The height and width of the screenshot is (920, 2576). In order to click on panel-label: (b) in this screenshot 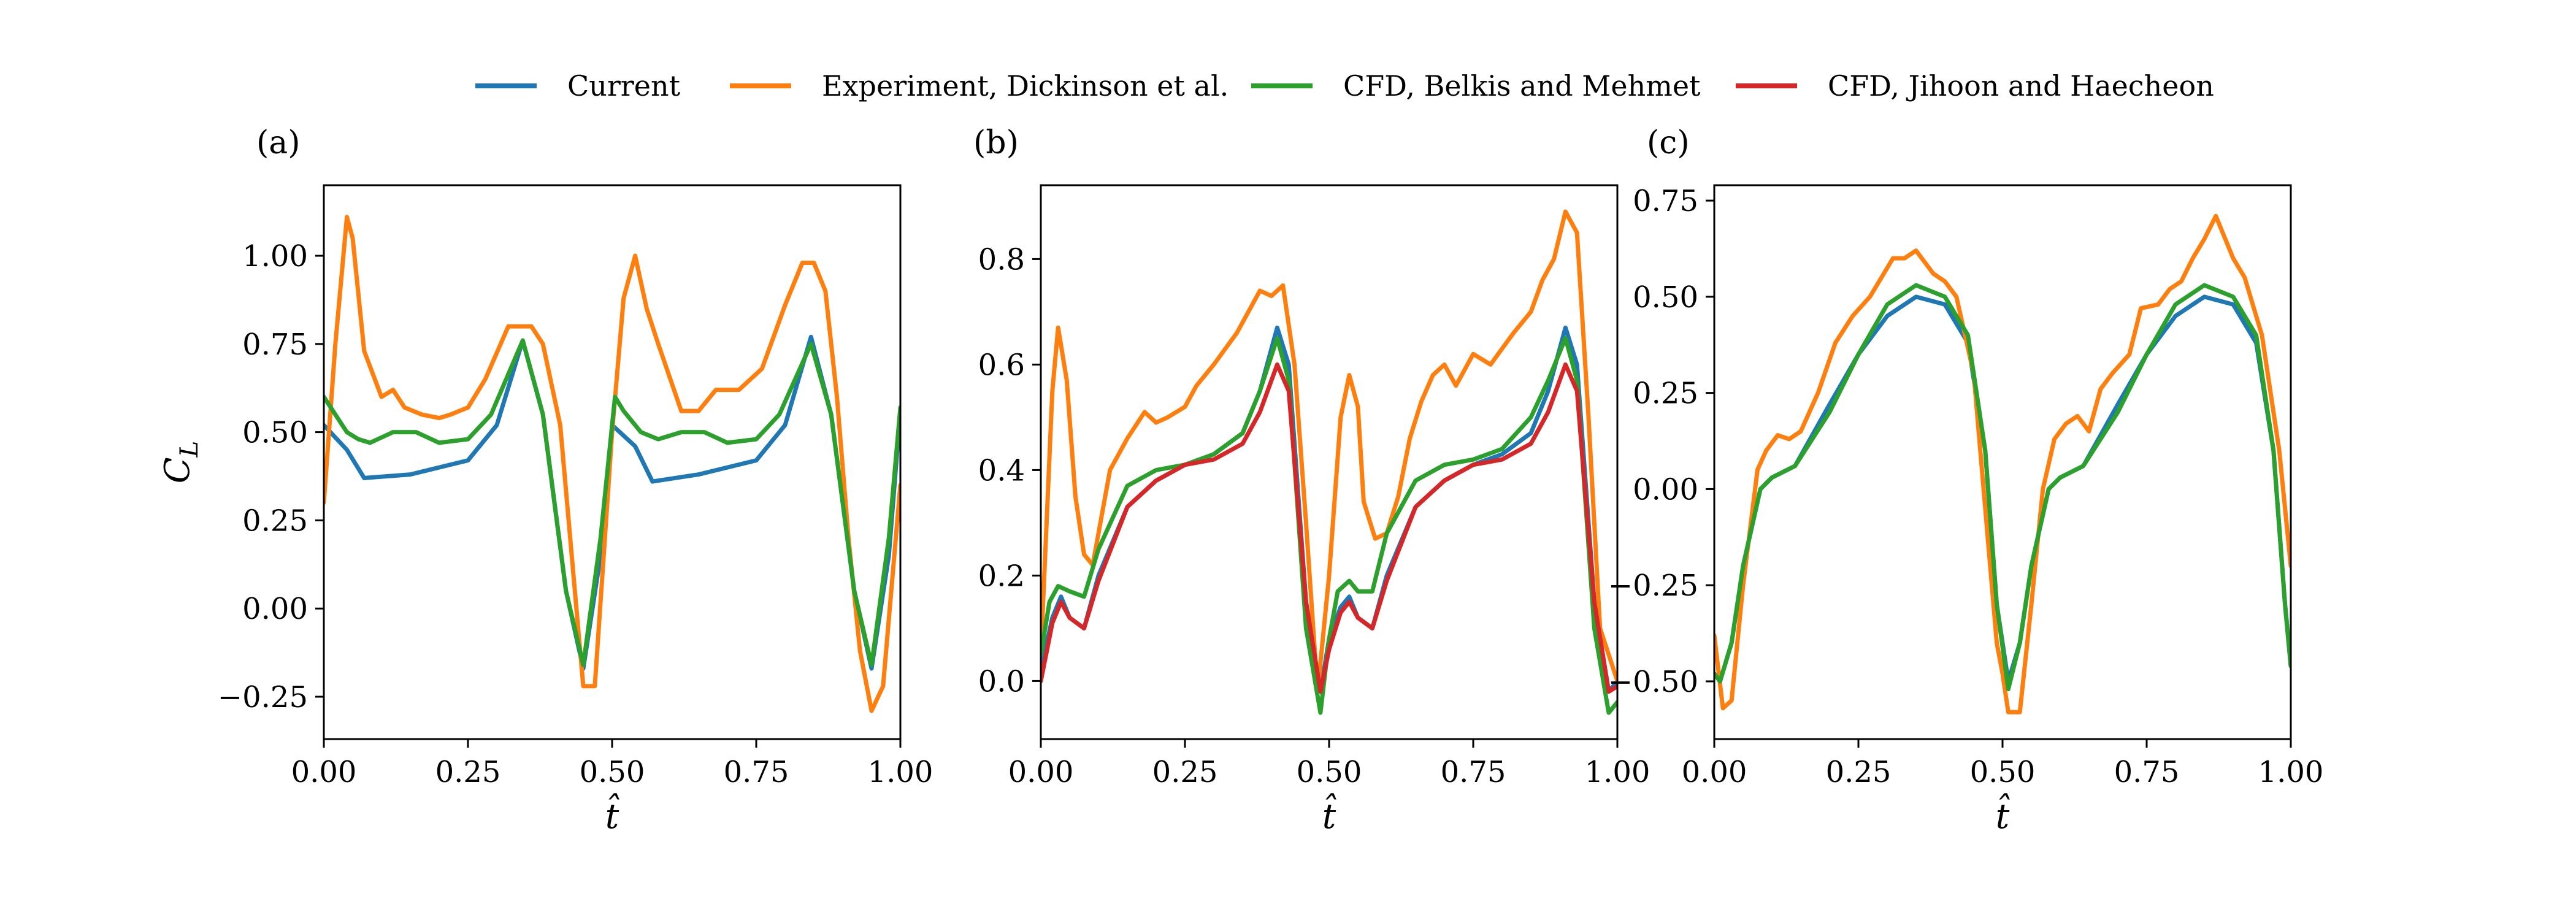, I will do `click(996, 143)`.